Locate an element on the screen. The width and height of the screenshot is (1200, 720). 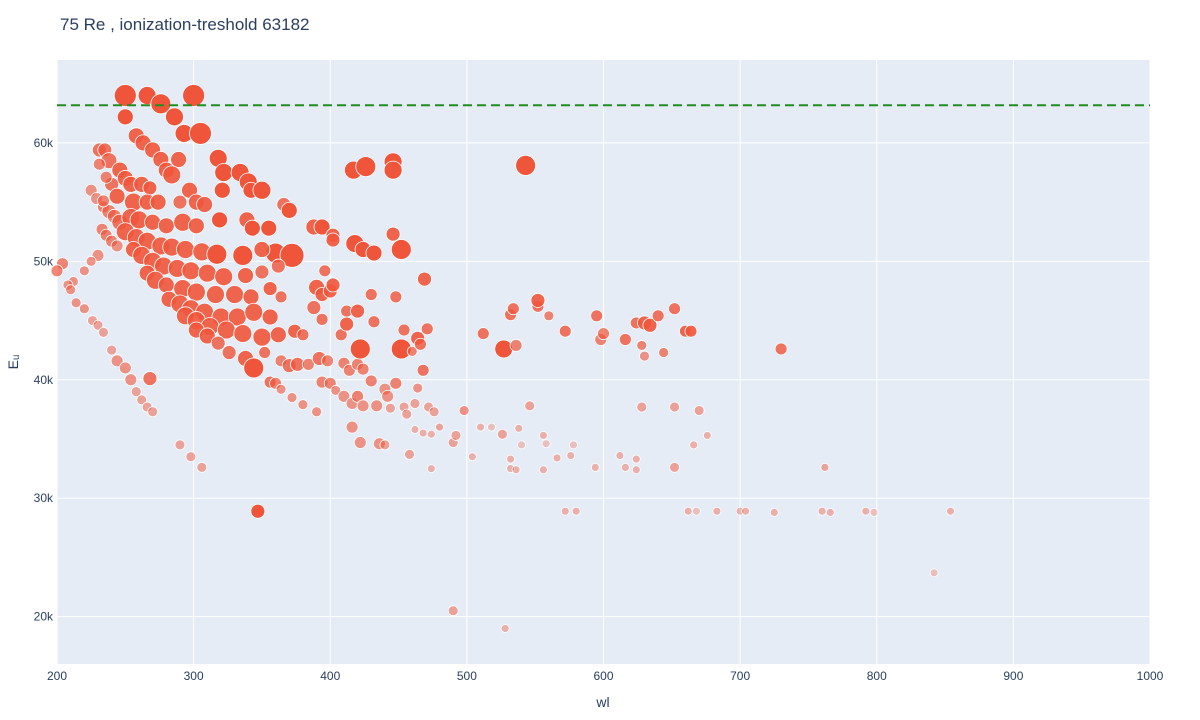
y-axis-title: Eᵤ is located at coordinates (13, 362).